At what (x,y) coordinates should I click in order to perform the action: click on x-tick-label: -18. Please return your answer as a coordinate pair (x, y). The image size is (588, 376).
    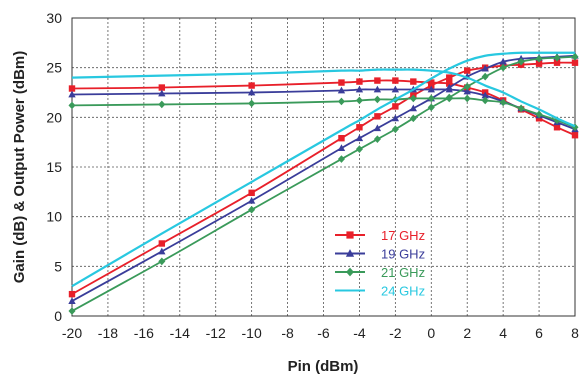
    Looking at the image, I should click on (108, 333).